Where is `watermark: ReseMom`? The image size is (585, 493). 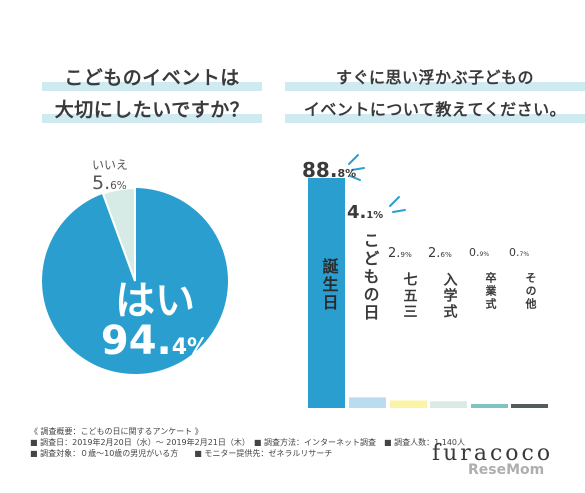 watermark: ReseMom is located at coordinates (506, 470).